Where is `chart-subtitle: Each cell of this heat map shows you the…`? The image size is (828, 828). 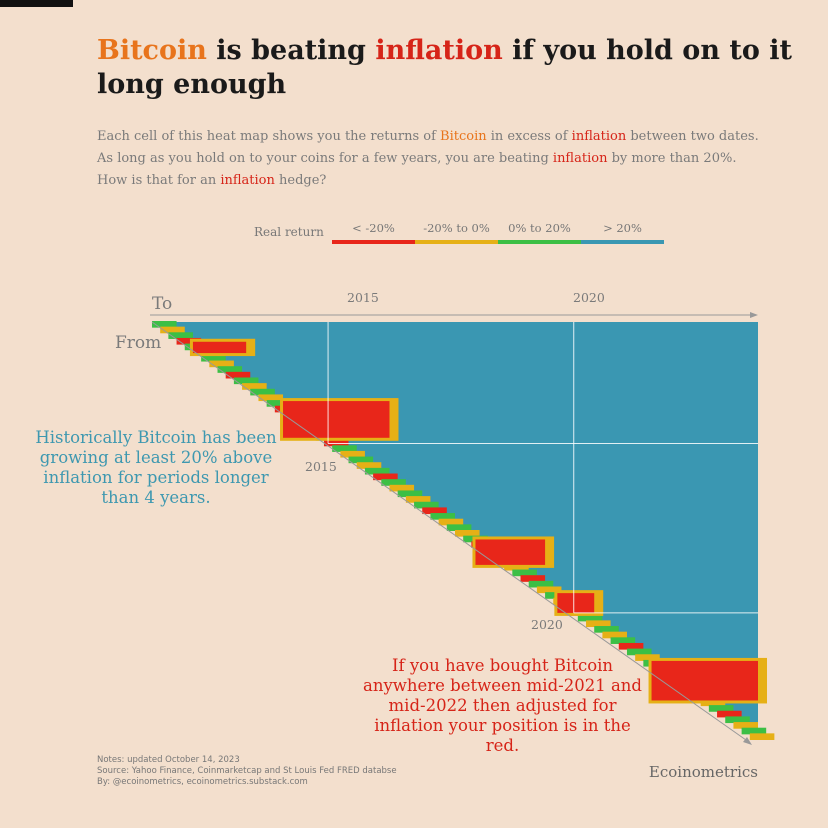
chart-subtitle: Each cell of this heat map shows you the… is located at coordinates (447, 159).